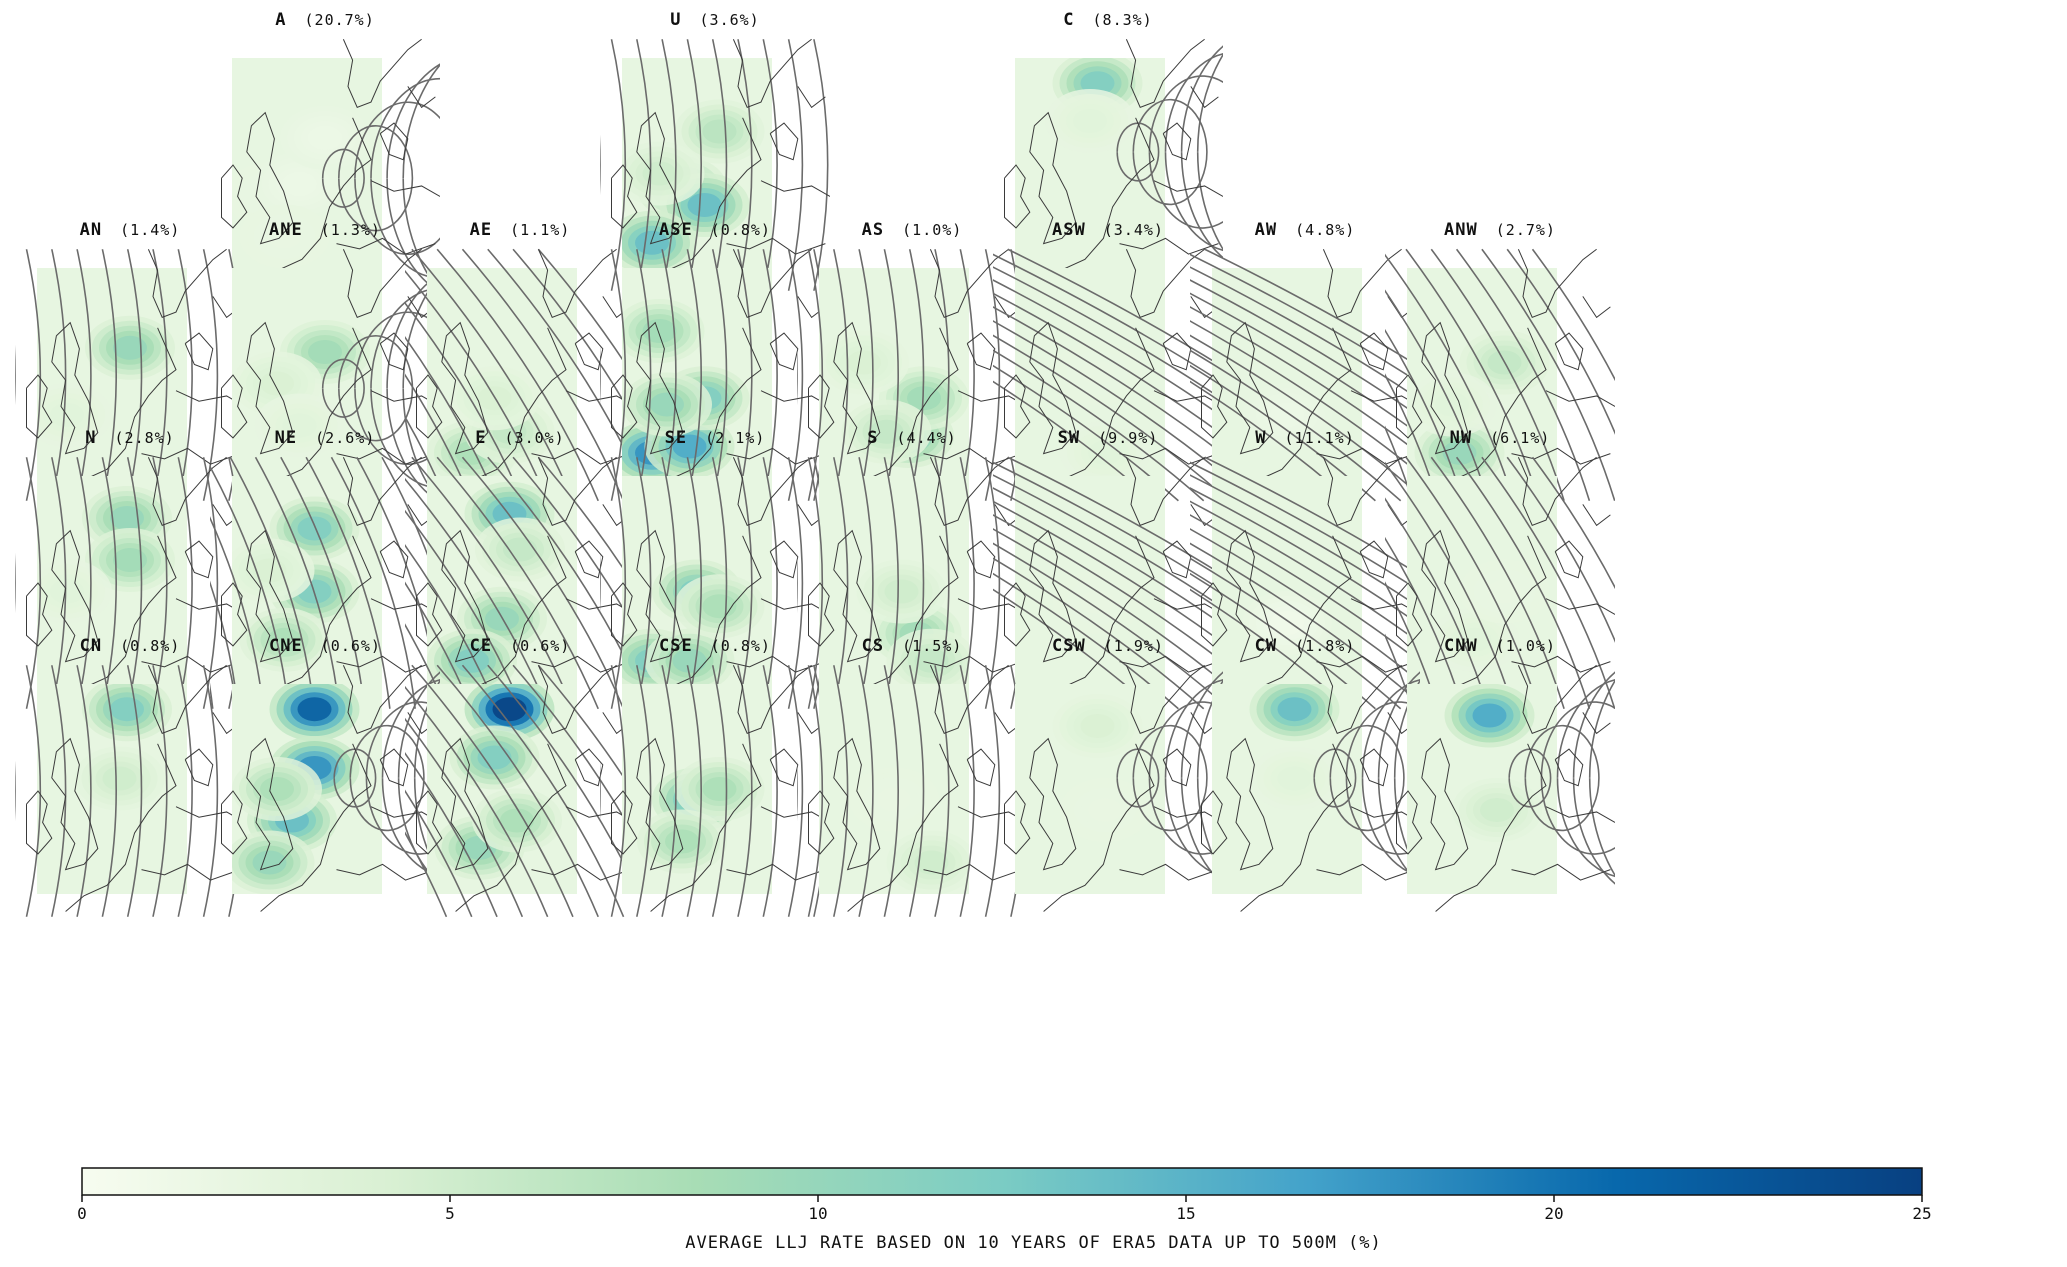 The image size is (2067, 1267). What do you see at coordinates (91, 646) in the screenshot?
I see `regime-code: CN` at bounding box center [91, 646].